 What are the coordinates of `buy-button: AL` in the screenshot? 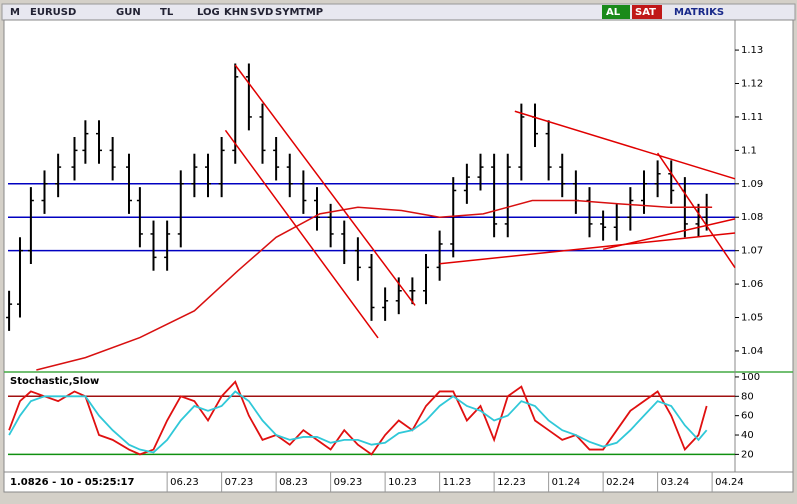 It's located at (613, 12).